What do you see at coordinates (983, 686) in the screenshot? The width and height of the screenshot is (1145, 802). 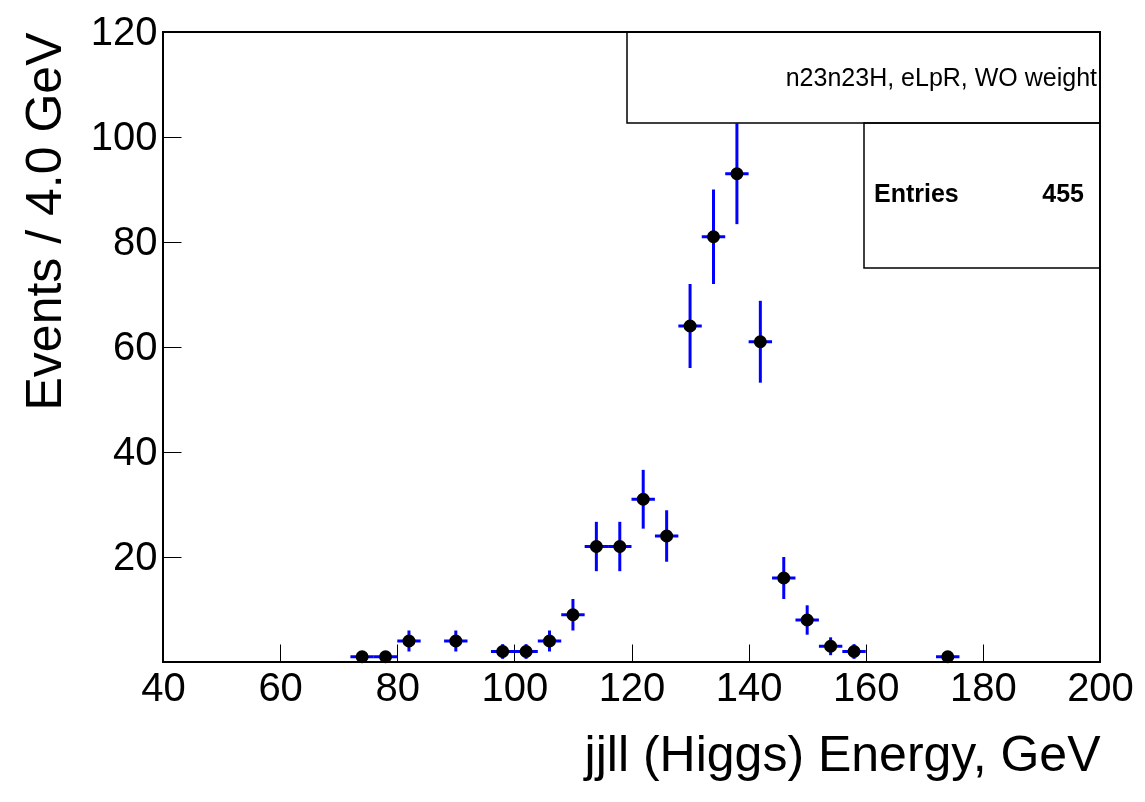 I see `x-tick-label: 180` at bounding box center [983, 686].